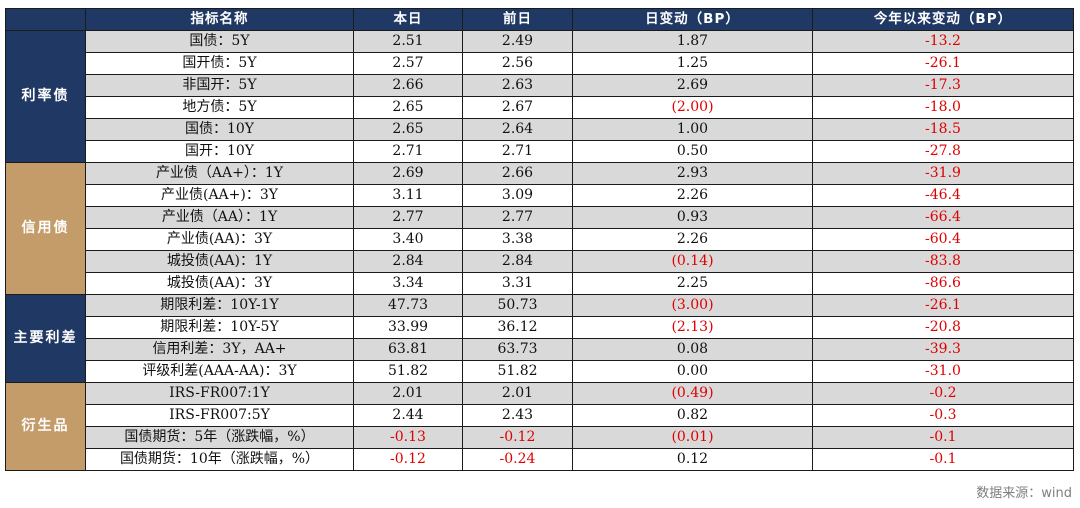 The height and width of the screenshot is (508, 1080). Describe the element at coordinates (517, 327) in the screenshot. I see `previous-value-cell: 36.12` at that location.